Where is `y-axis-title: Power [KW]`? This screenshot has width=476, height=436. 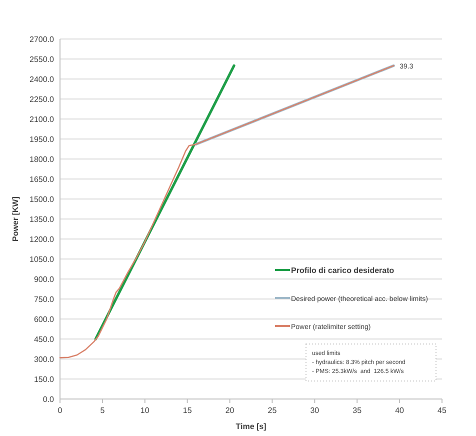 y-axis-title: Power [KW] is located at coordinates (15, 219).